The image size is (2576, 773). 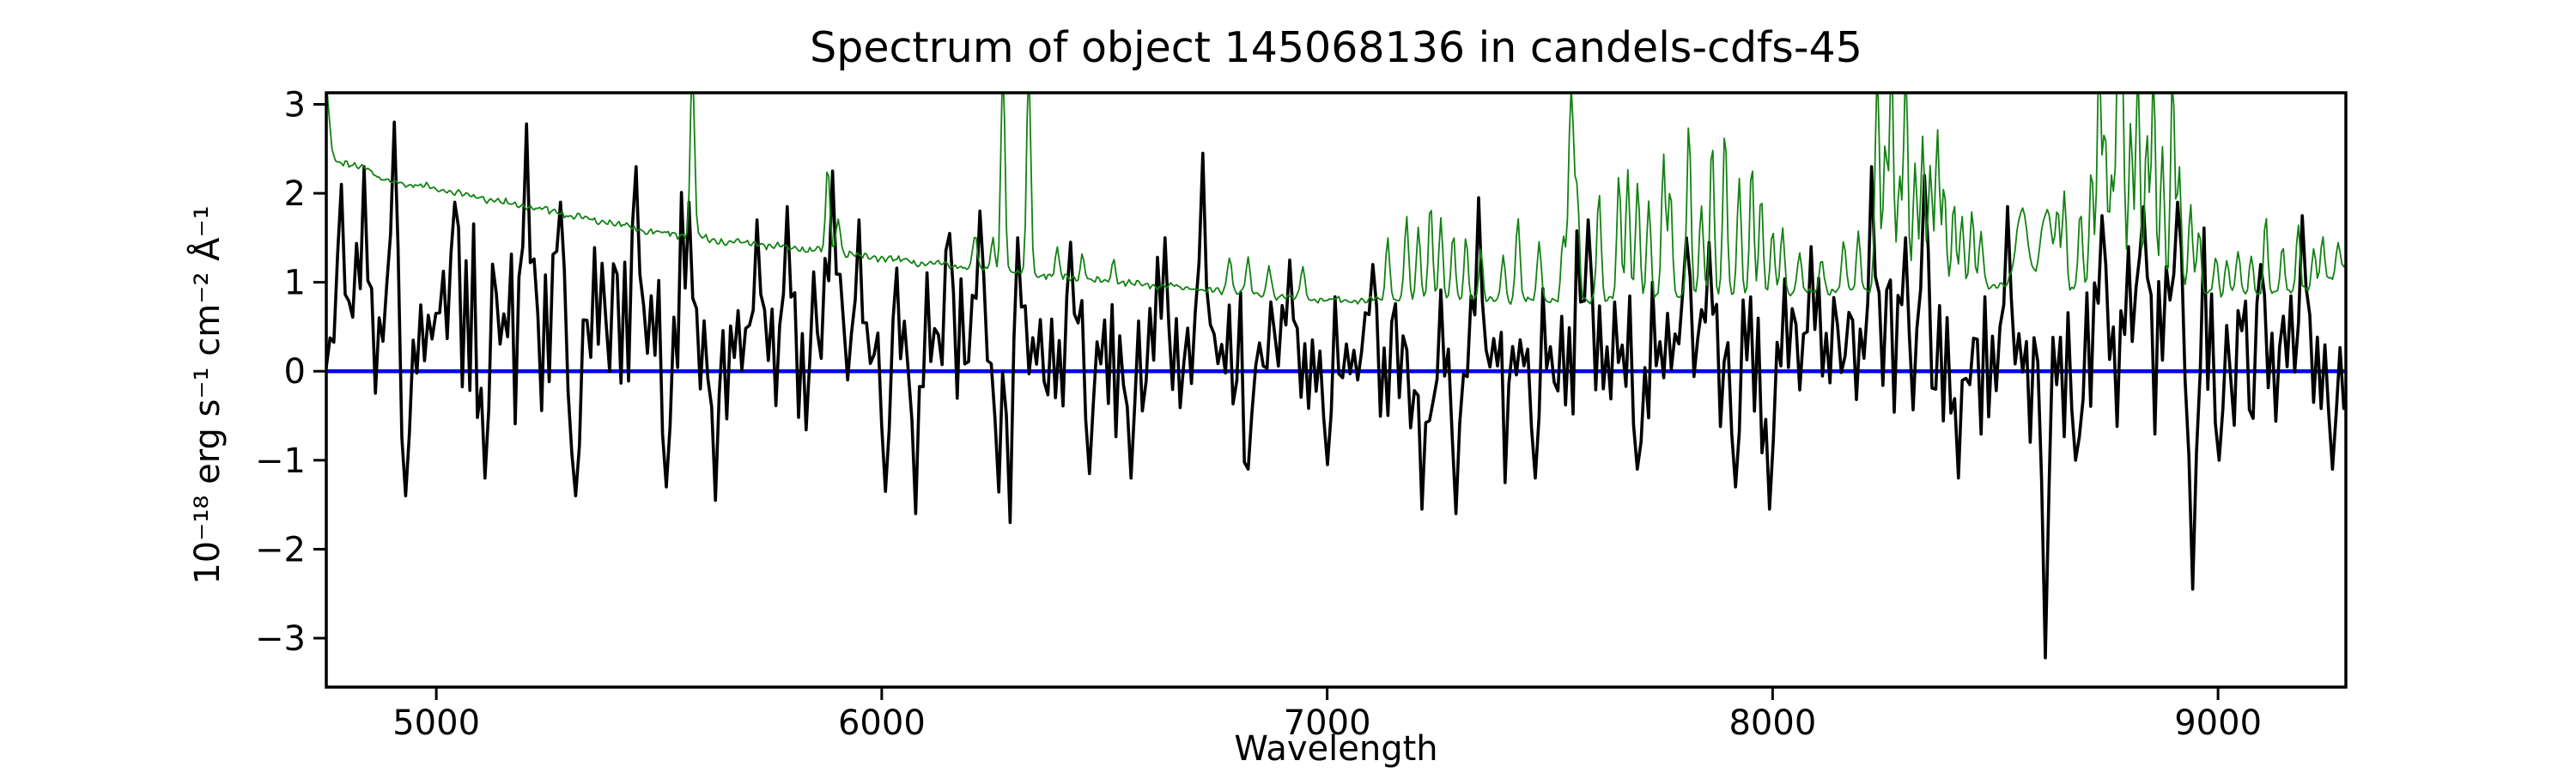 What do you see at coordinates (295, 105) in the screenshot?
I see `y-tick-label: 3` at bounding box center [295, 105].